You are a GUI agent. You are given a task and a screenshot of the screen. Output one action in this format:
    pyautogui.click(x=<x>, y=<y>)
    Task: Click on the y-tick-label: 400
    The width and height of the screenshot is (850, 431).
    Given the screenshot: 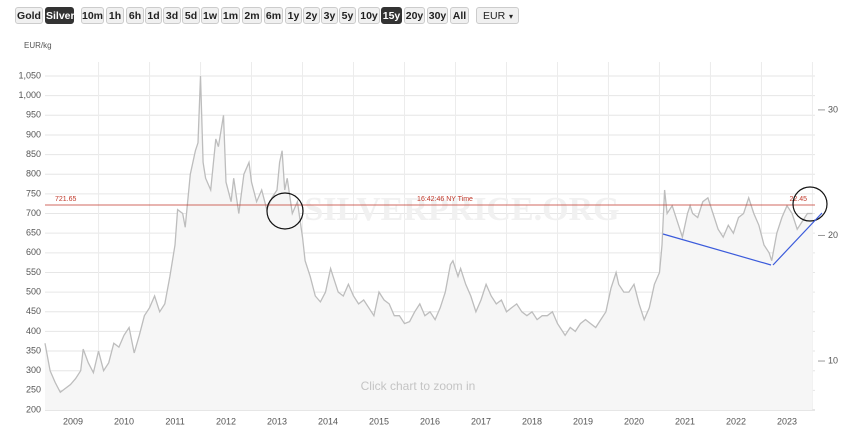 What is the action you would take?
    pyautogui.click(x=33, y=331)
    